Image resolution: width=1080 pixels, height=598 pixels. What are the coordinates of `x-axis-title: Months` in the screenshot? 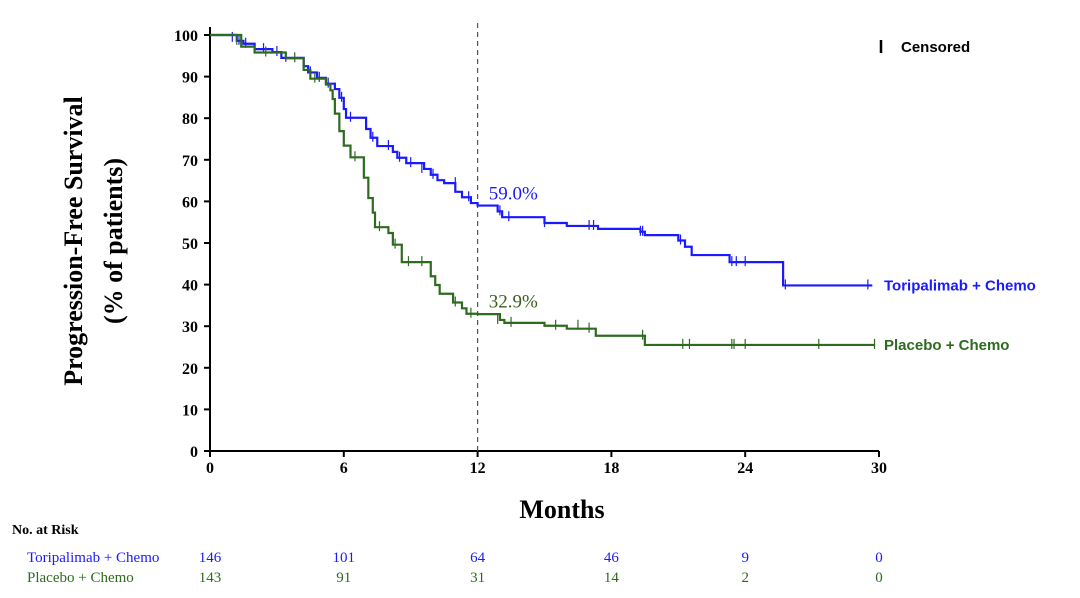 It's located at (561, 509).